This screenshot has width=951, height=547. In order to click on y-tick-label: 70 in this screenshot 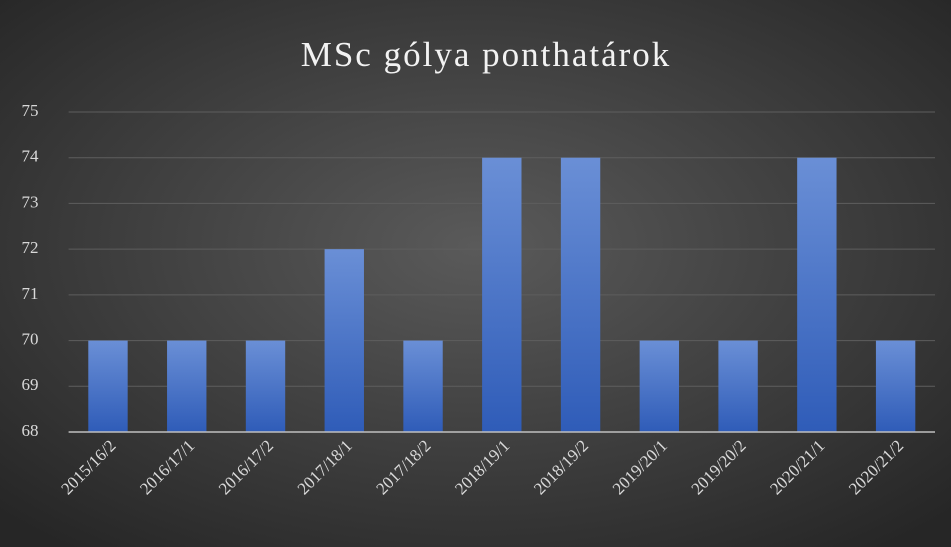, I will do `click(30, 338)`.